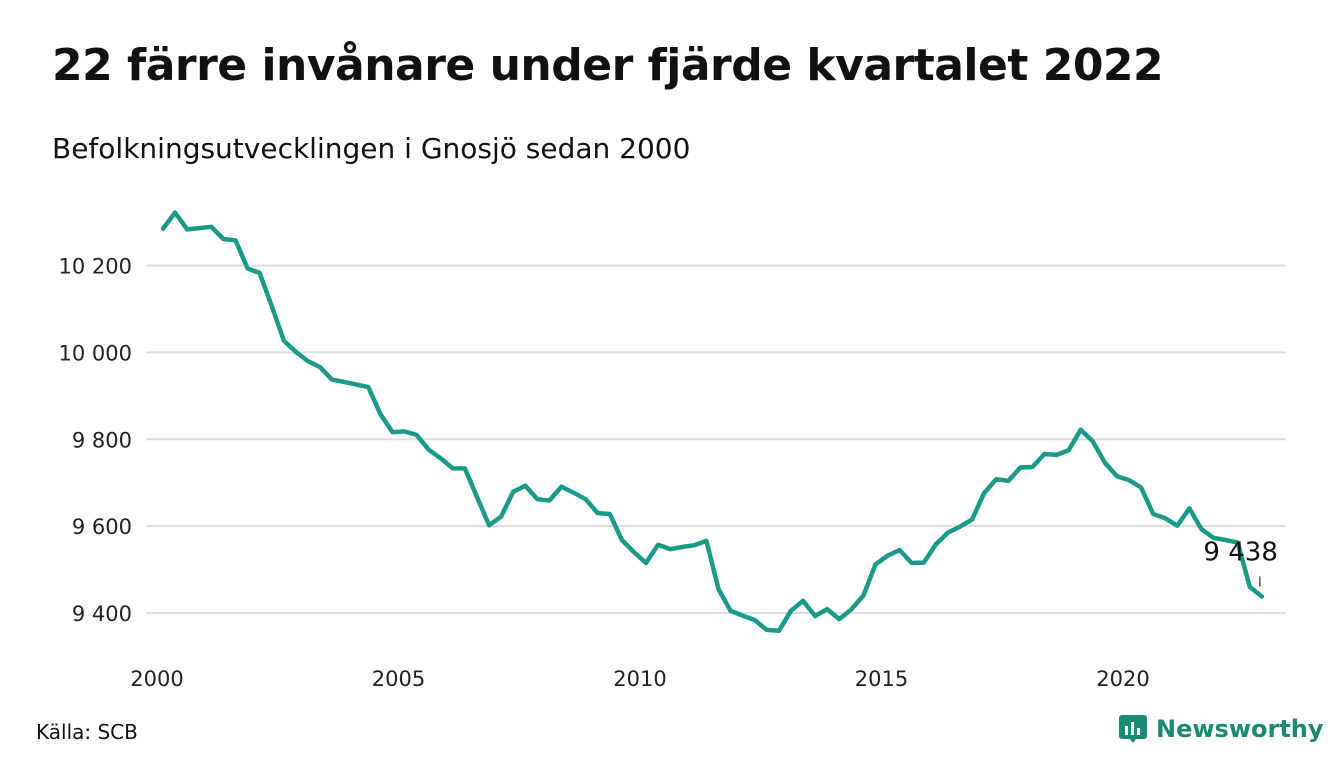 The height and width of the screenshot is (780, 1340). I want to click on x-tick-label: 2010, so click(639, 679).